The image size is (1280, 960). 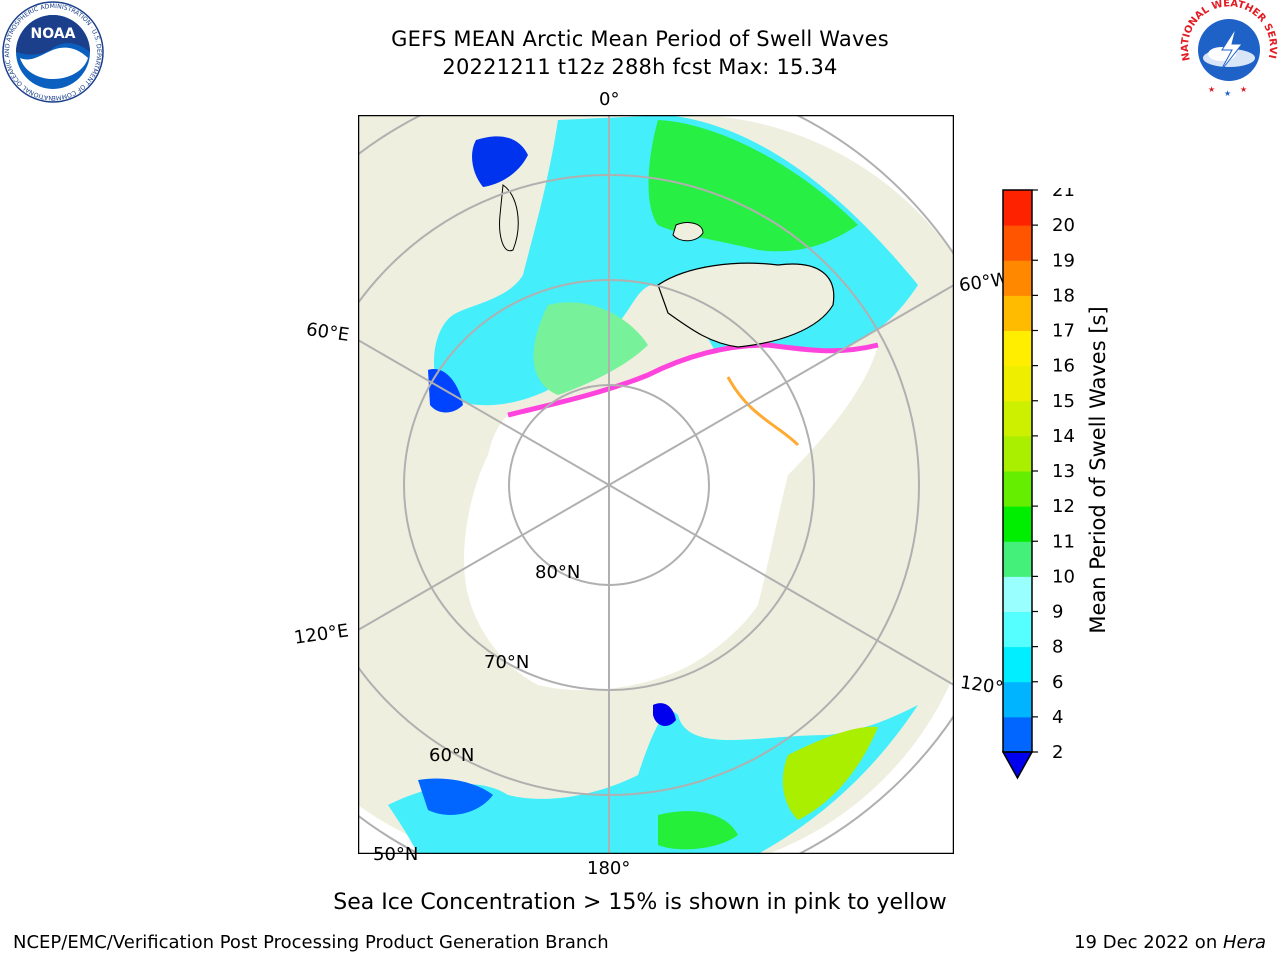 What do you see at coordinates (509, 218) in the screenshot?
I see `british-isles` at bounding box center [509, 218].